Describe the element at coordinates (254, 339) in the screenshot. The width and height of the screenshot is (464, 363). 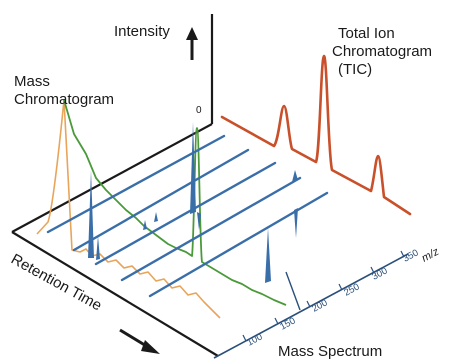
I see `mz-tick-label: 100` at that location.